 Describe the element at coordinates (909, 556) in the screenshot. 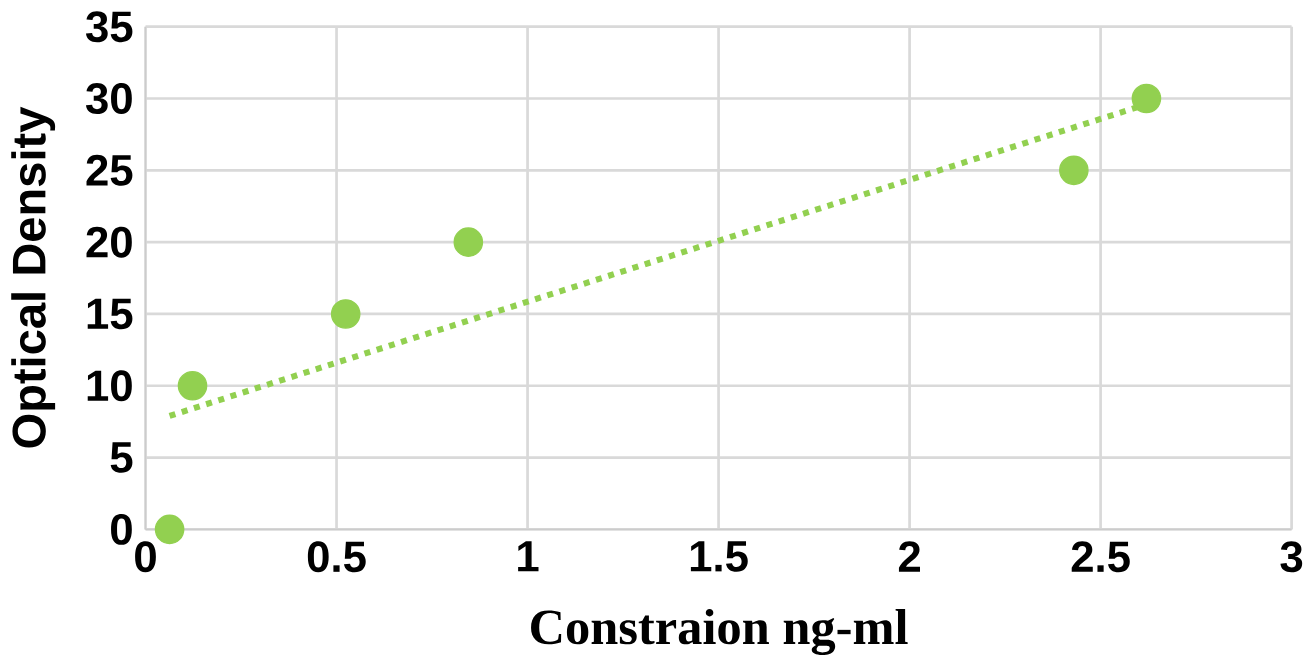

I see `x-tick-label: 2` at that location.